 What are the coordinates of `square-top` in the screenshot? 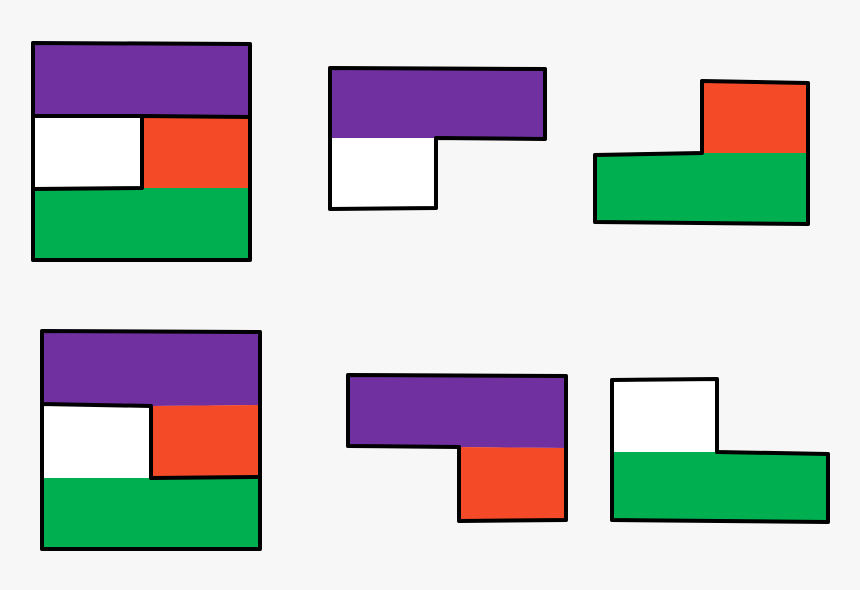 It's located at (141, 151).